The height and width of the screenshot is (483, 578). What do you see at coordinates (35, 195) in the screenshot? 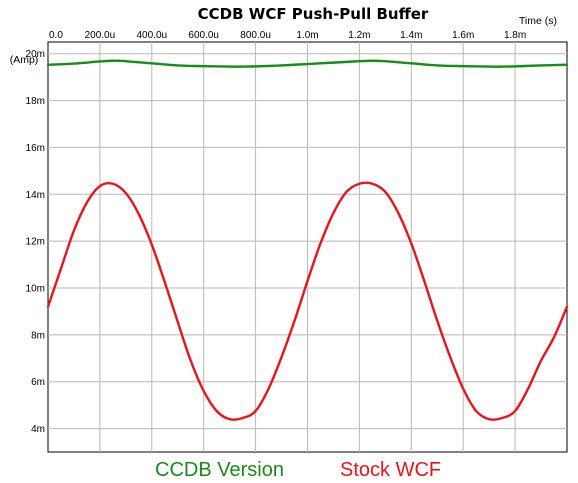
I see `y-tick-label: 14m` at bounding box center [35, 195].